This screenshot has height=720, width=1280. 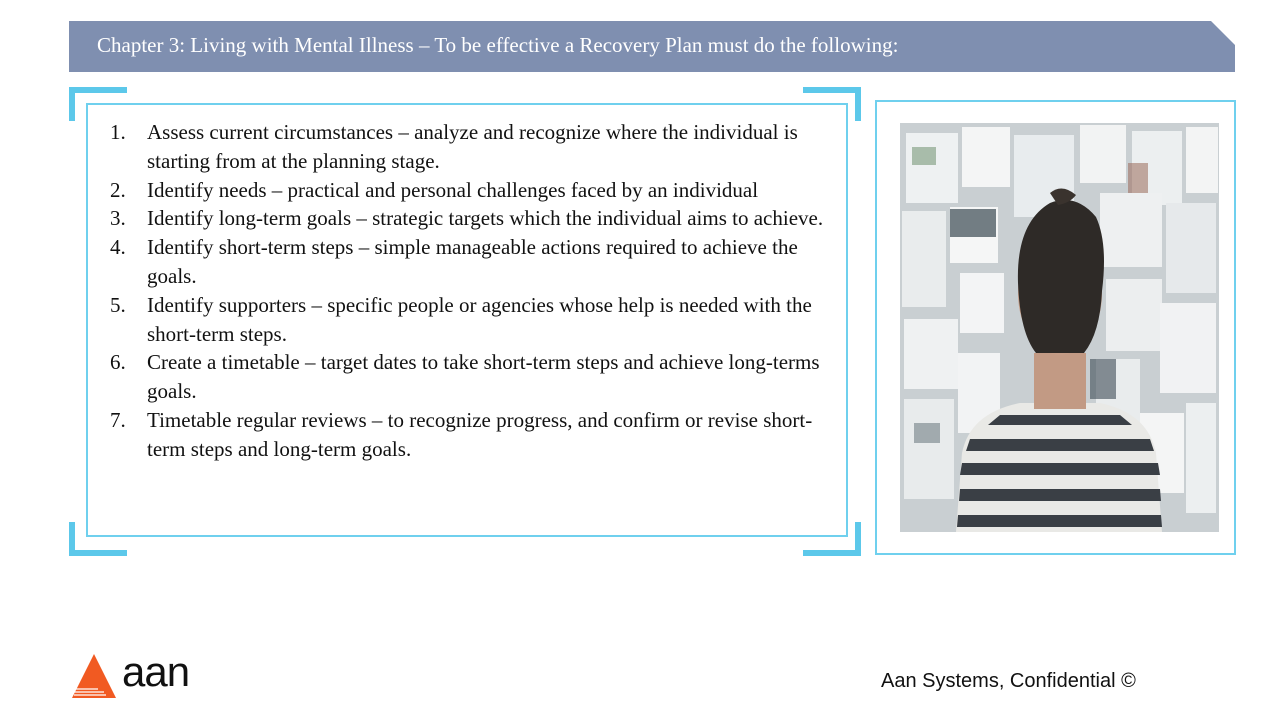 What do you see at coordinates (72, 539) in the screenshot?
I see `bracket-corner-bottom-left-v` at bounding box center [72, 539].